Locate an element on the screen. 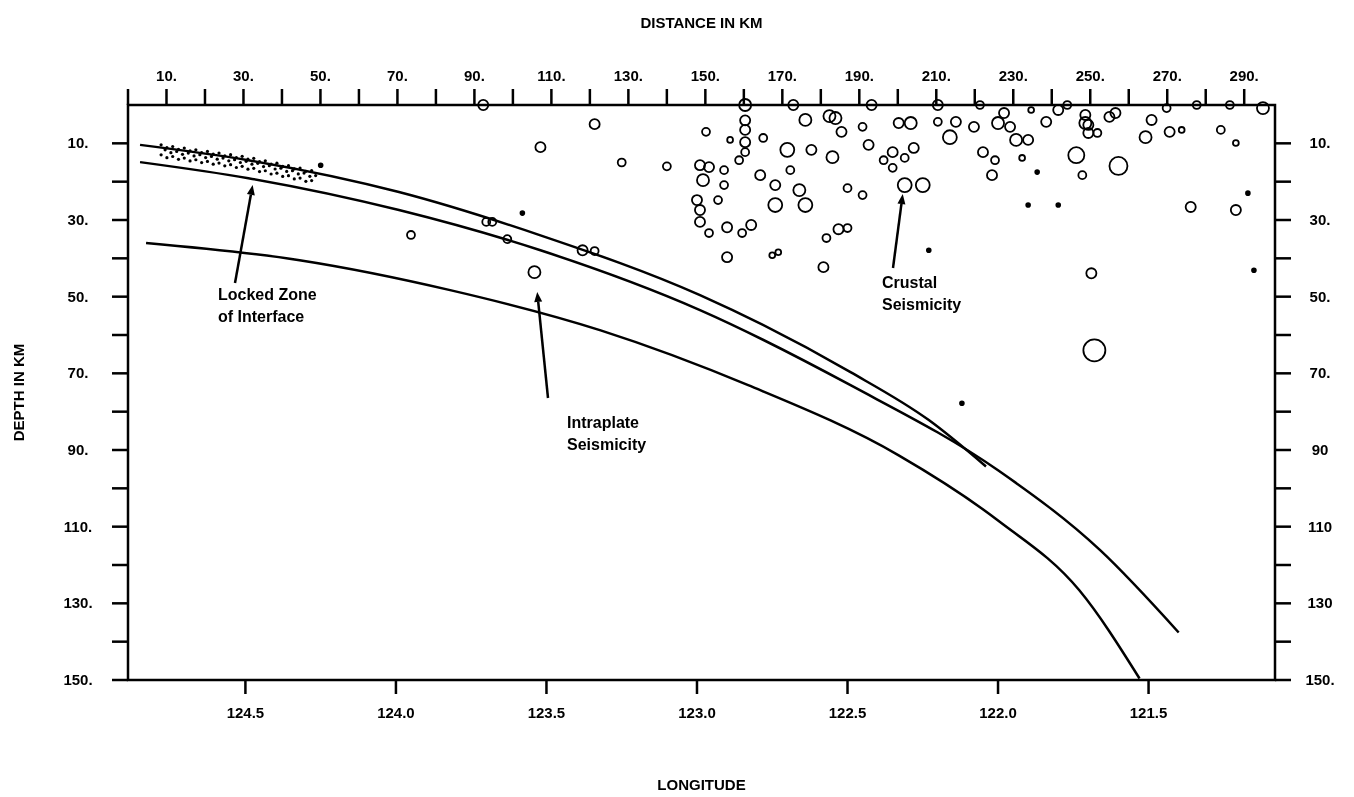 The height and width of the screenshot is (797, 1354). x-tick-label: 122.0 is located at coordinates (998, 712).